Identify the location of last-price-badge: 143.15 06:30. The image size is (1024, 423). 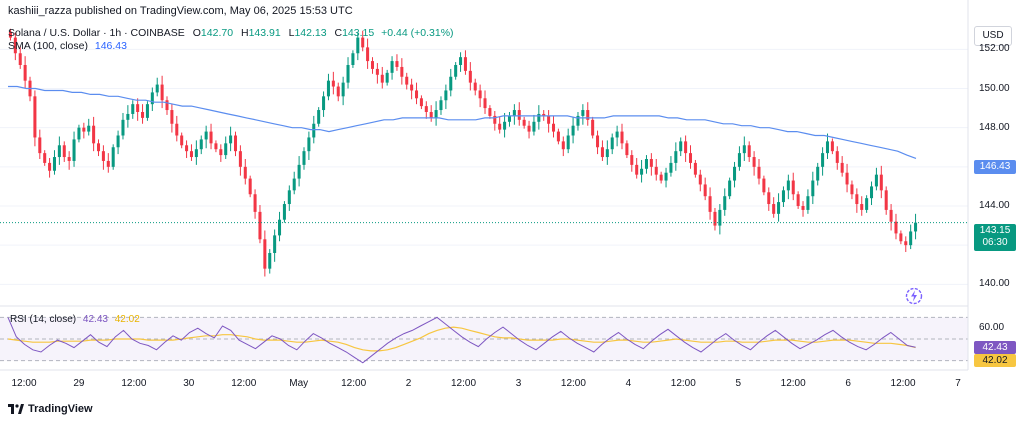
(995, 237).